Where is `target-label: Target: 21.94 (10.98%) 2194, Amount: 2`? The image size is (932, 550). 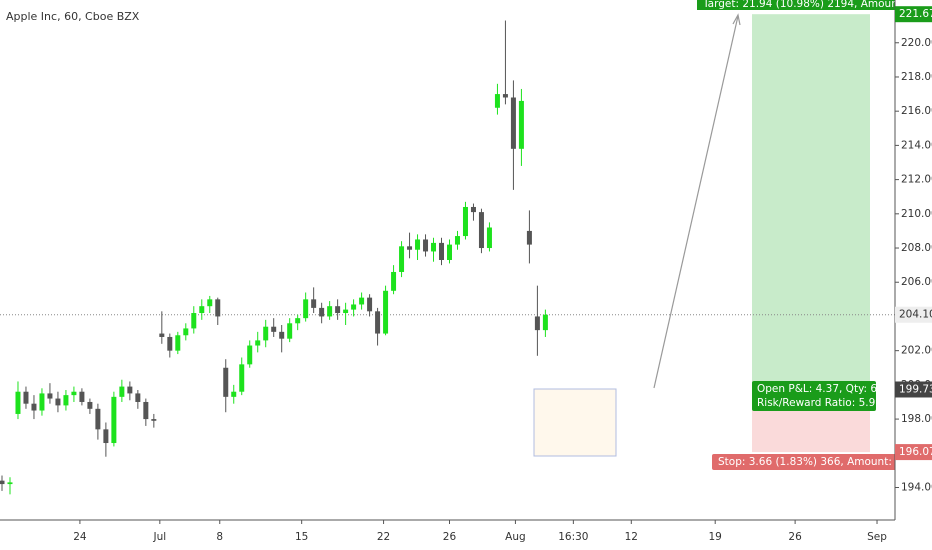
target-label: Target: 21.94 (10.98%) 2194, Amount: 2 is located at coordinates (809, 5).